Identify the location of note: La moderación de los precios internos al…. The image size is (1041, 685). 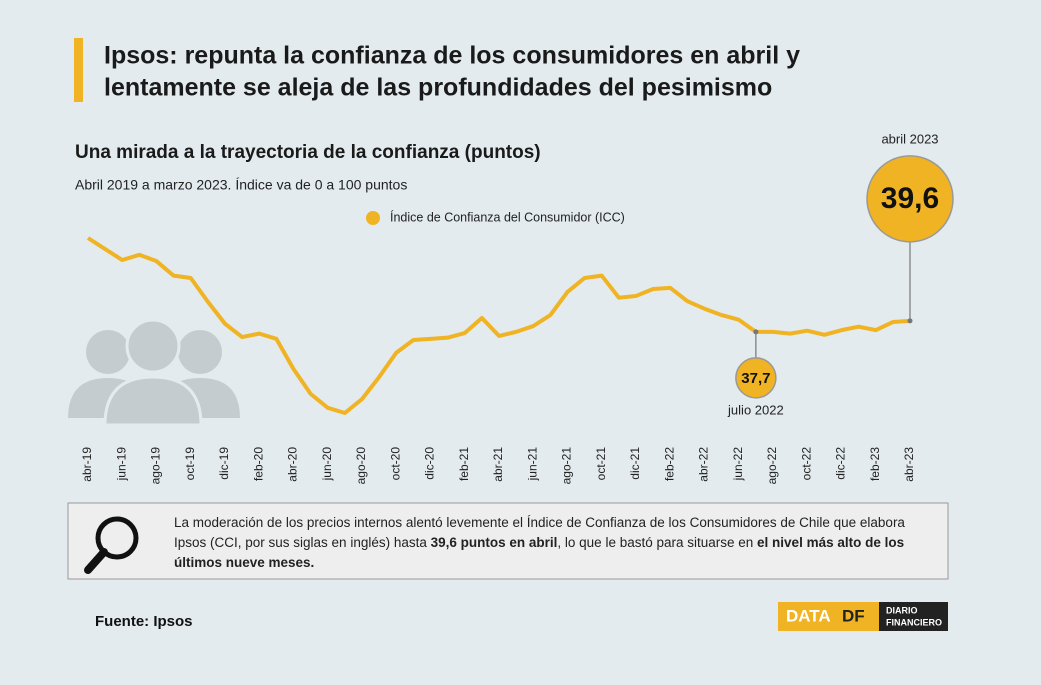
(554, 543).